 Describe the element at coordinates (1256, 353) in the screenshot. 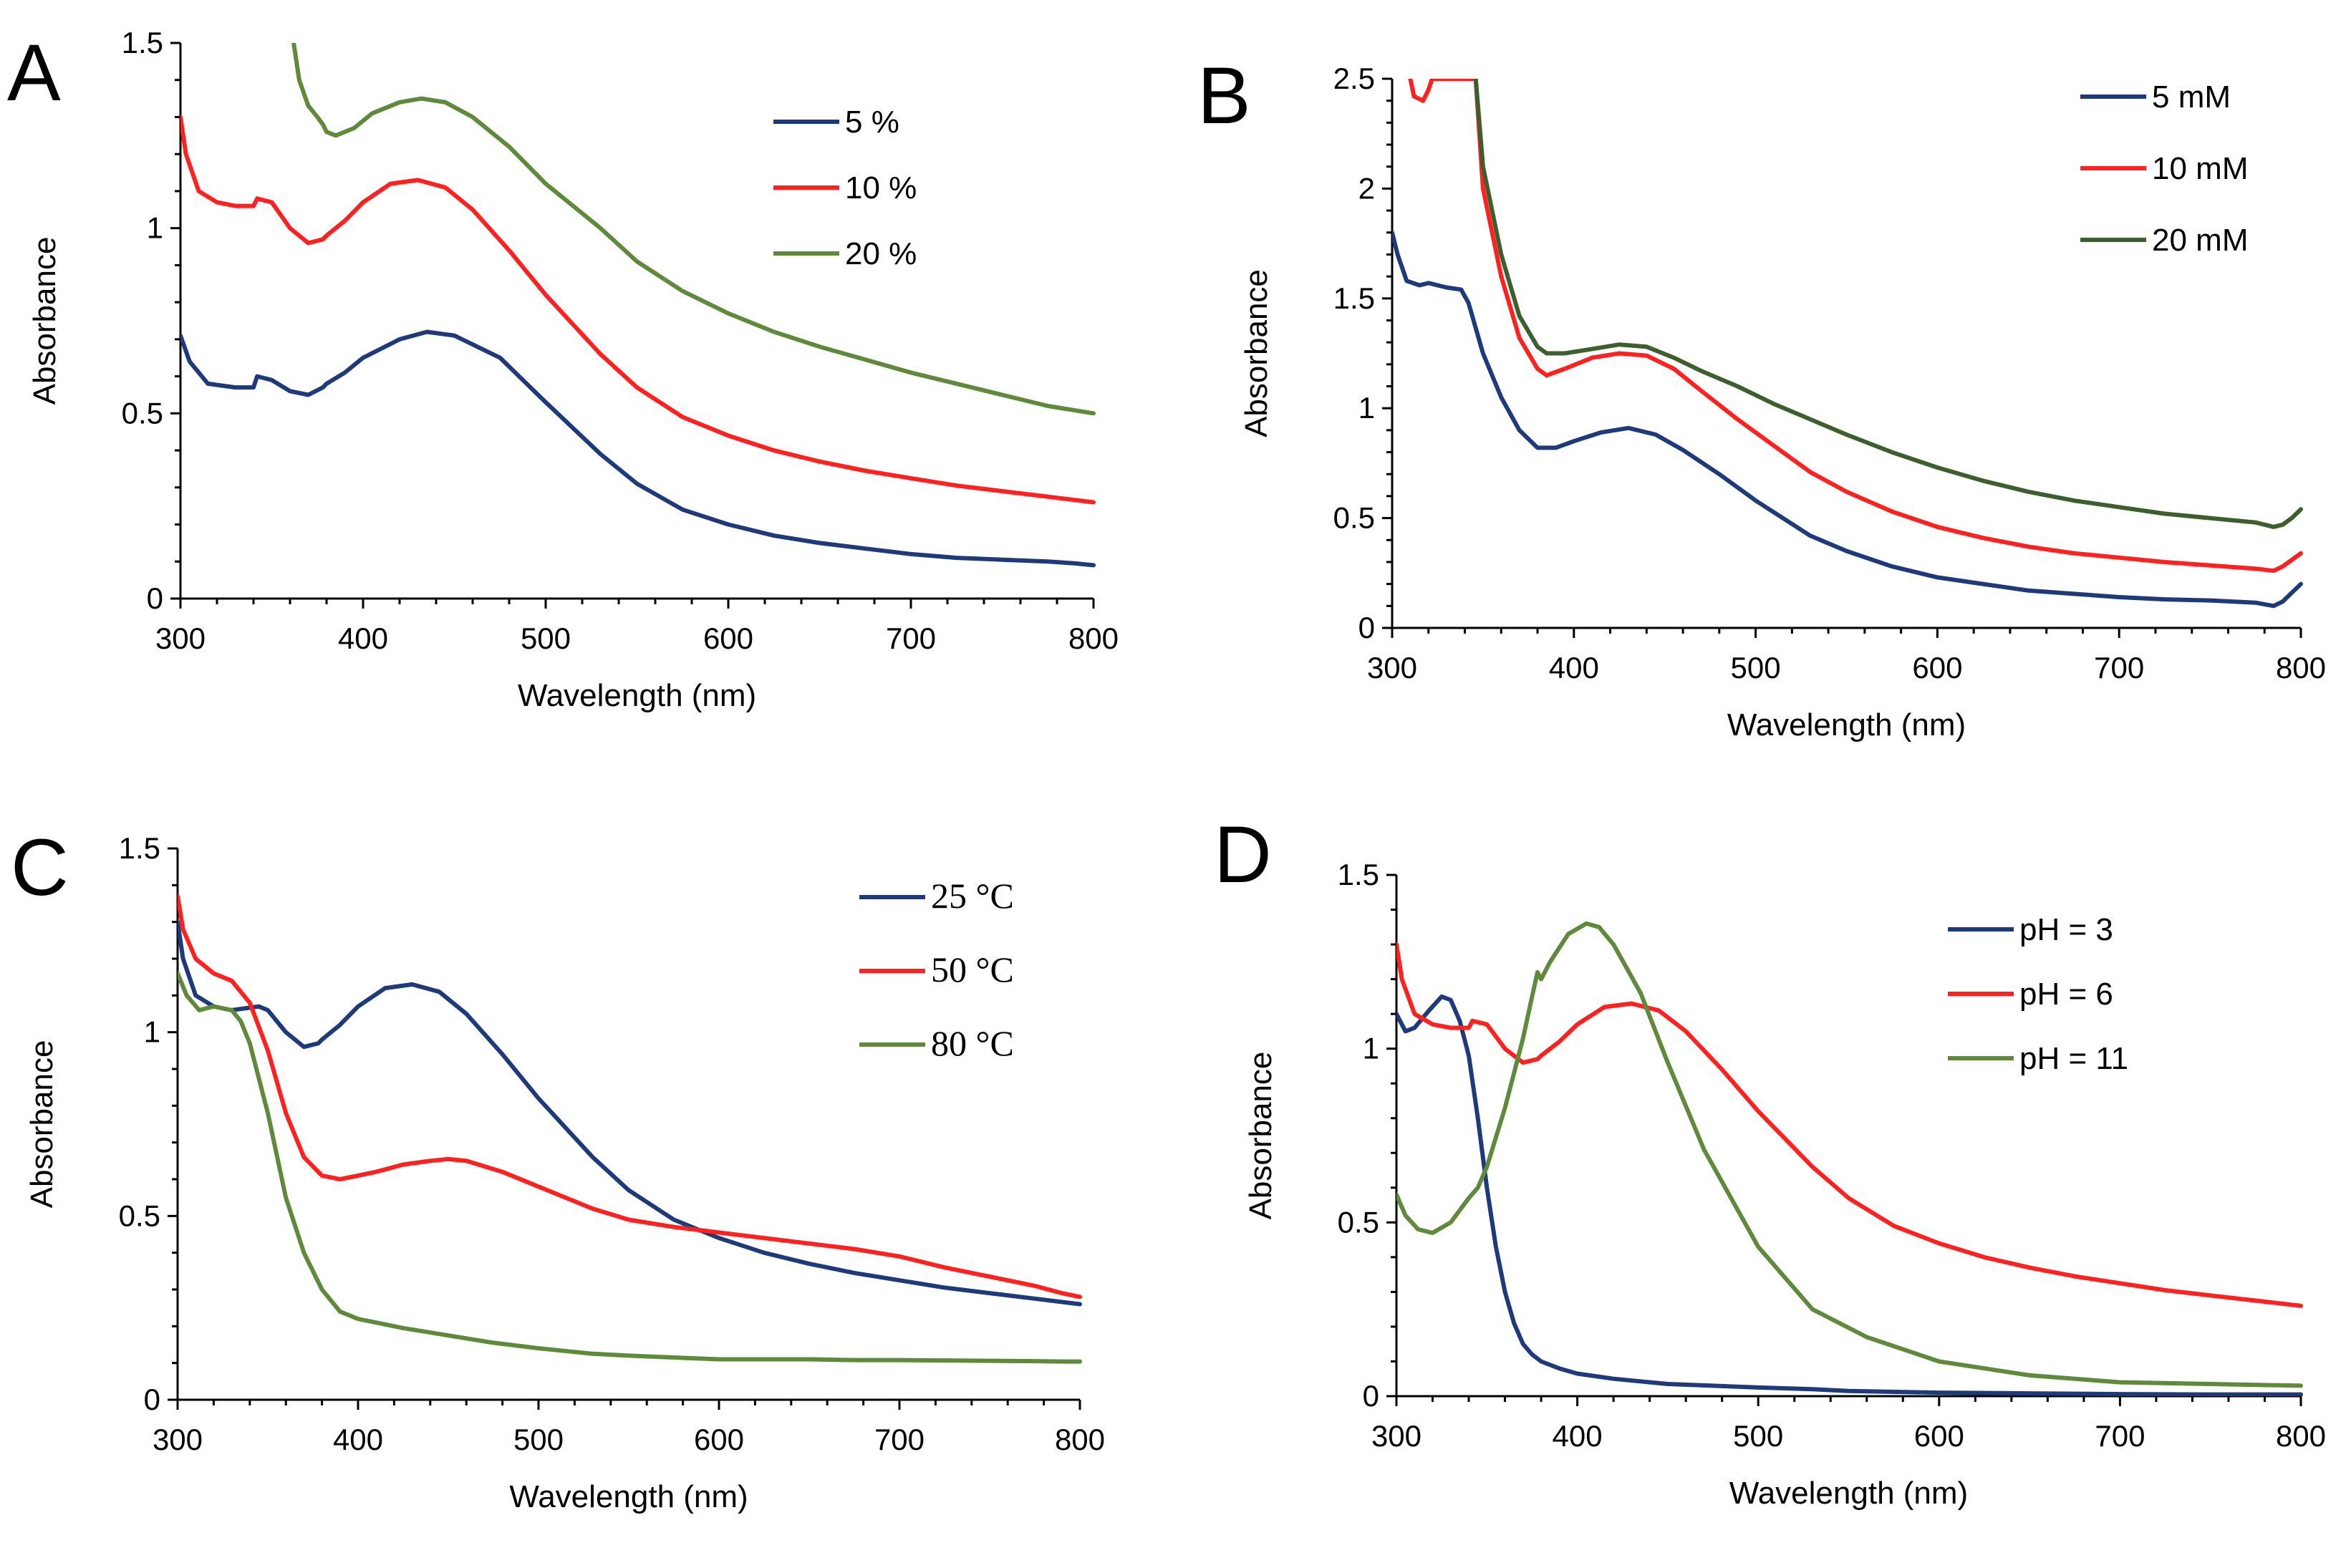

I see `y-axis-title-b: Absorbance` at that location.